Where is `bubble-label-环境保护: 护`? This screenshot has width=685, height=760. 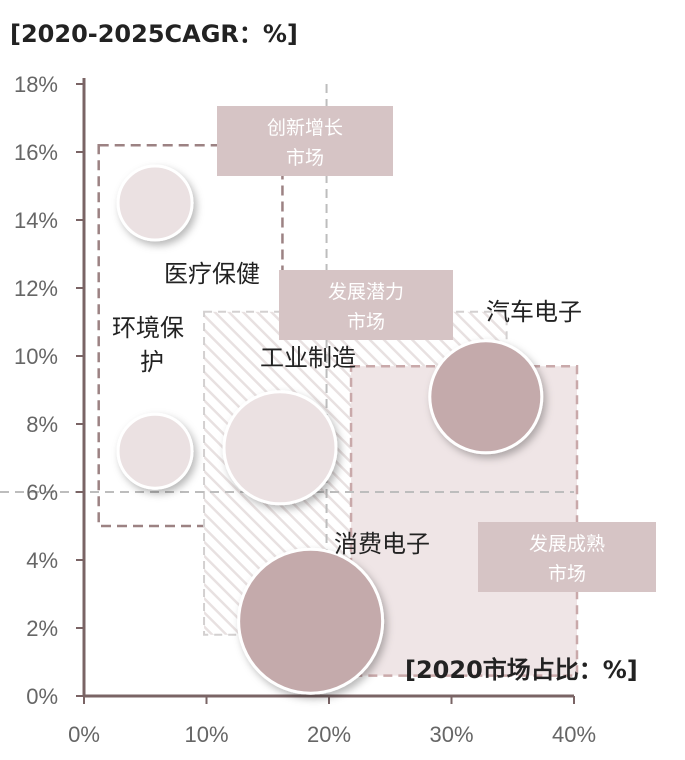
bubble-label-环境保护: 护 is located at coordinates (152, 362).